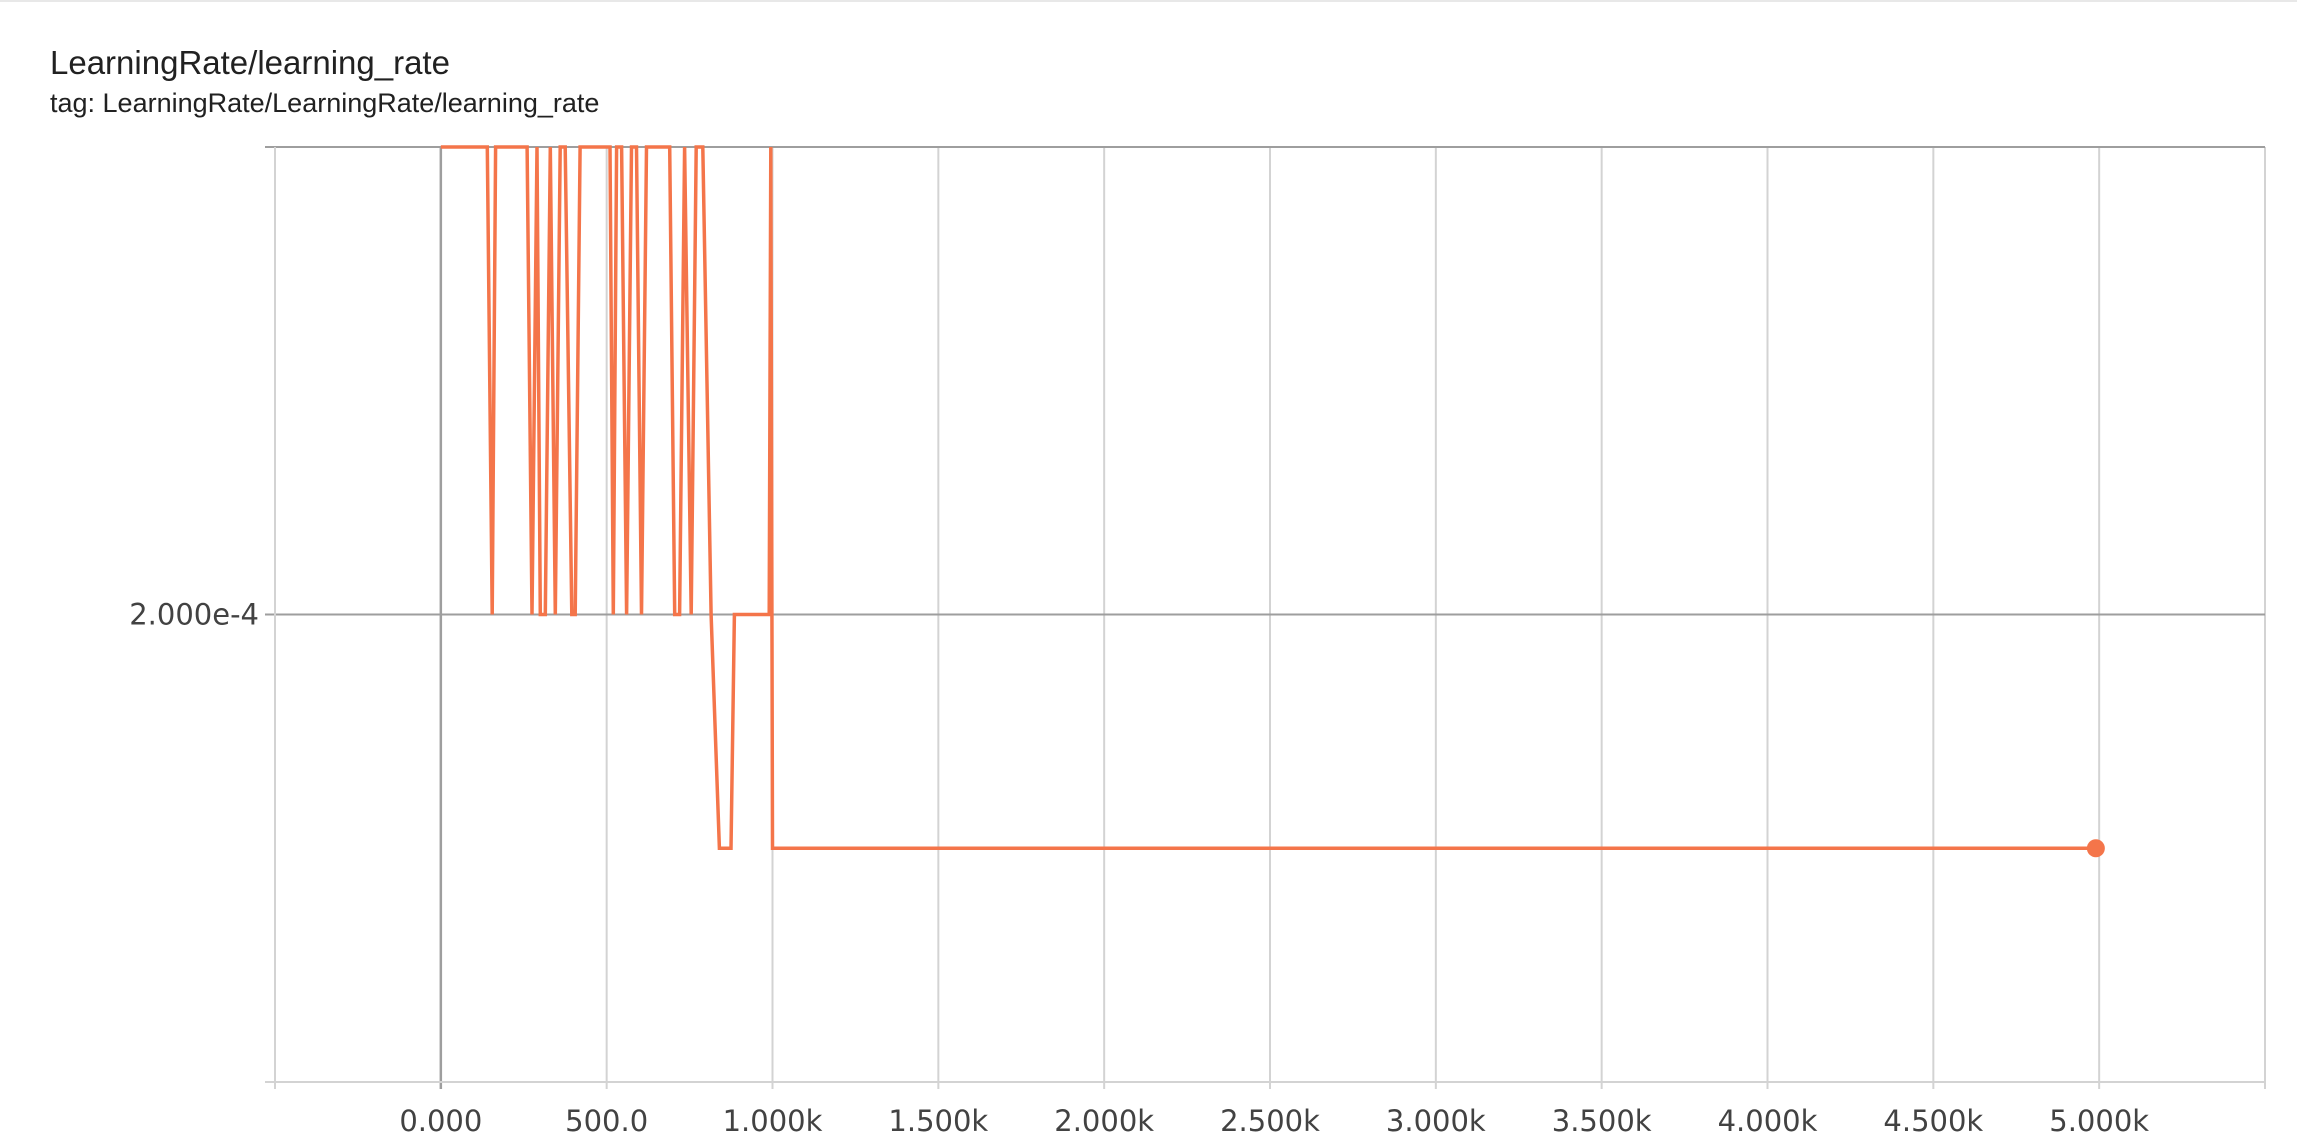 The width and height of the screenshot is (2297, 1143). Describe the element at coordinates (2099, 1121) in the screenshot. I see `x-tick-label: 5.000k` at that location.